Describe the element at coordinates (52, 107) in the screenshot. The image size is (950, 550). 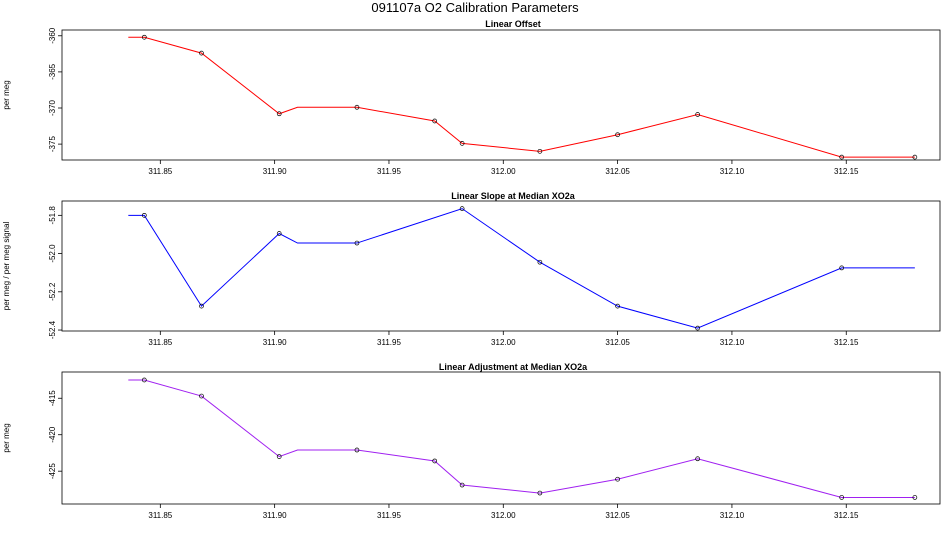
I see `y-tick-label: -370` at that location.